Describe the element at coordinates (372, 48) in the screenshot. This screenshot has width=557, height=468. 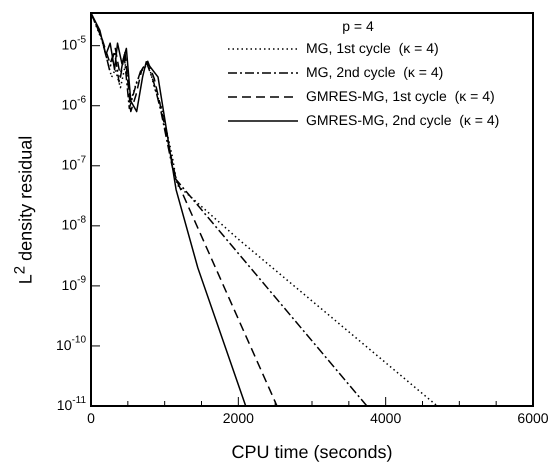
I see `legend-label: MG, 1st cycle (κ = 4)` at that location.